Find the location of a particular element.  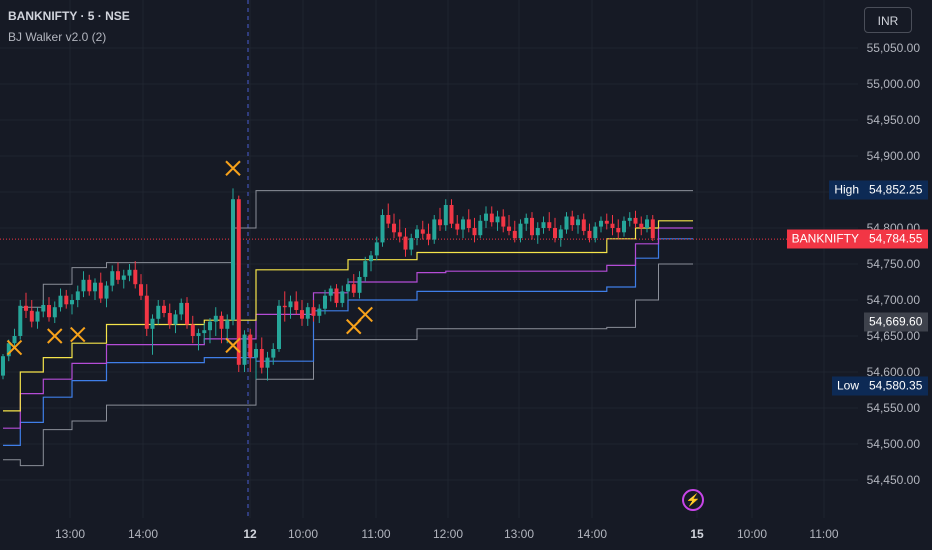

low-label-tag: Low is located at coordinates (847, 386).